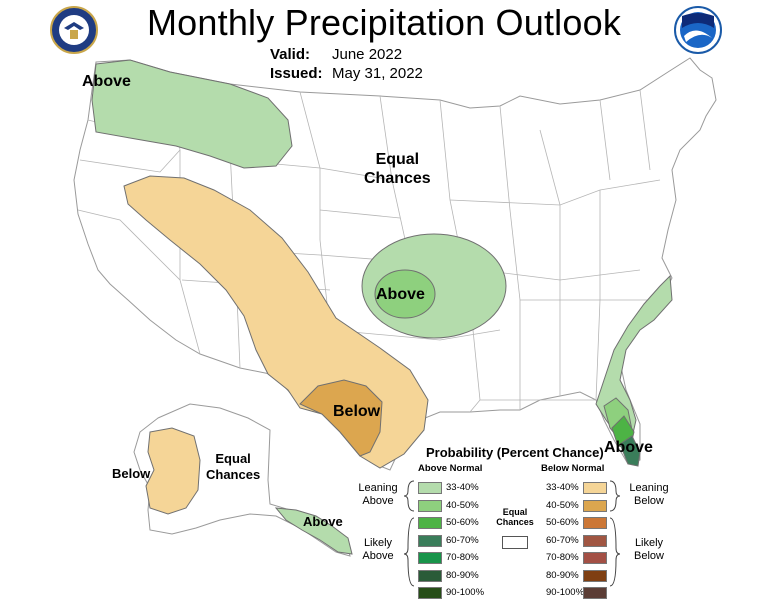 The image size is (768, 599). I want to click on label-northwest-above: Above, so click(106, 81).